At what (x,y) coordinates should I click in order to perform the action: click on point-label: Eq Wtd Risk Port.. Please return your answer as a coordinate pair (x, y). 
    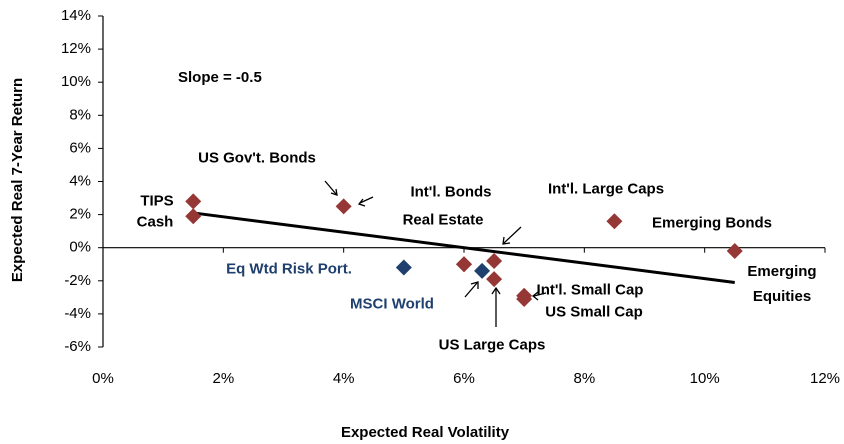
    Looking at the image, I should click on (289, 269).